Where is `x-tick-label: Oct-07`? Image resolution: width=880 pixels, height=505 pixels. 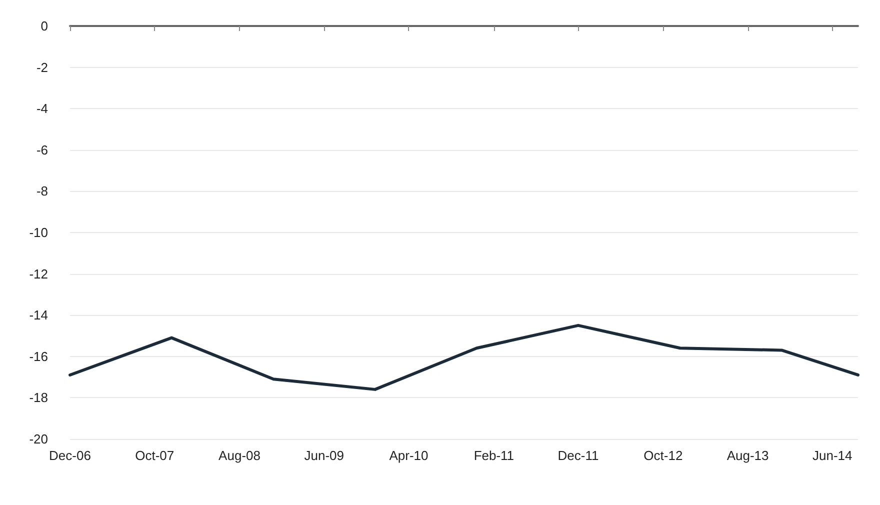 x-tick-label: Oct-07 is located at coordinates (154, 455).